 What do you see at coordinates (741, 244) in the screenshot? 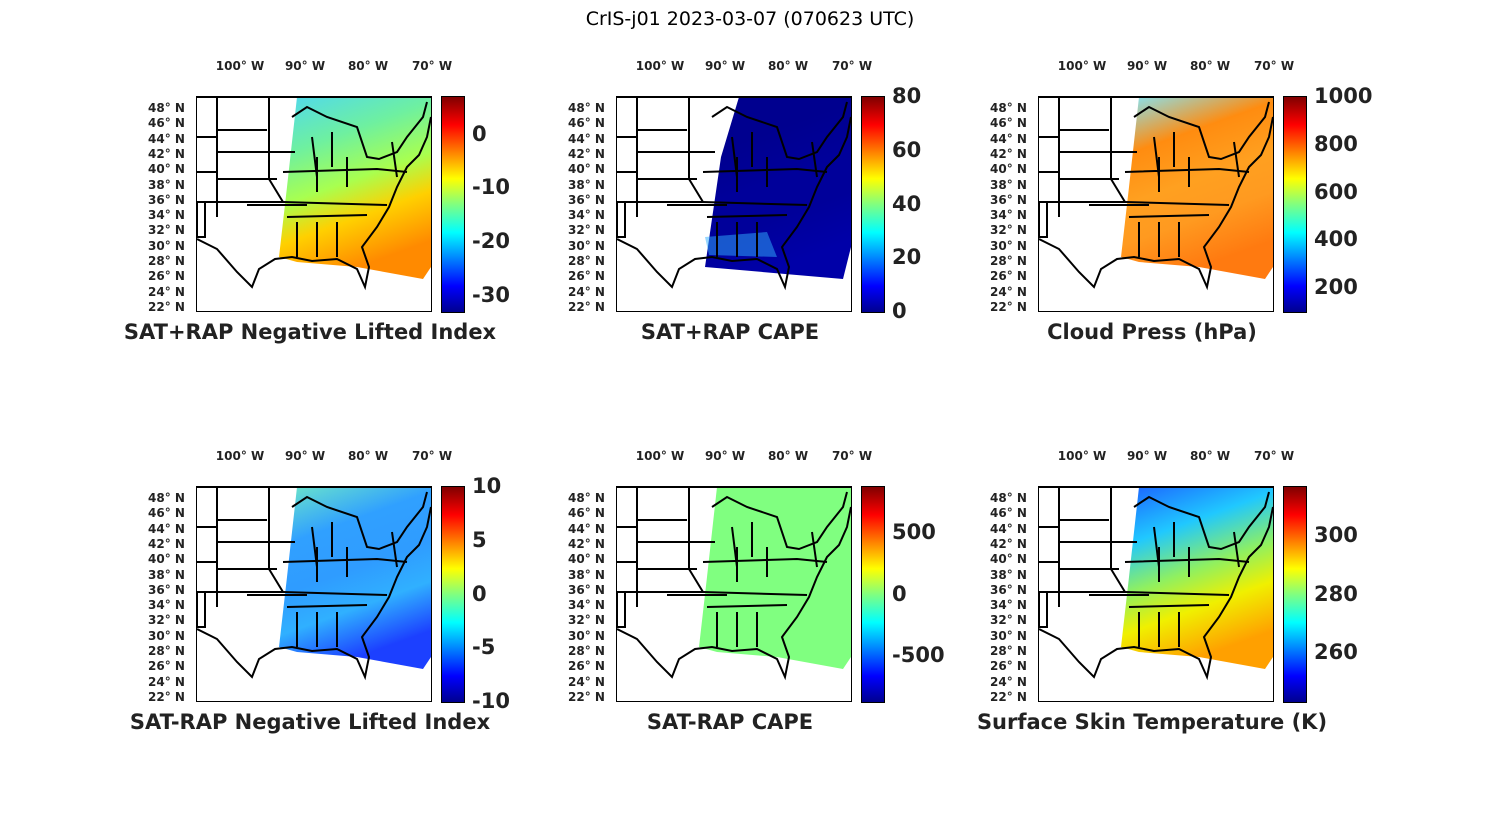
I see `cape-highlight` at bounding box center [741, 244].